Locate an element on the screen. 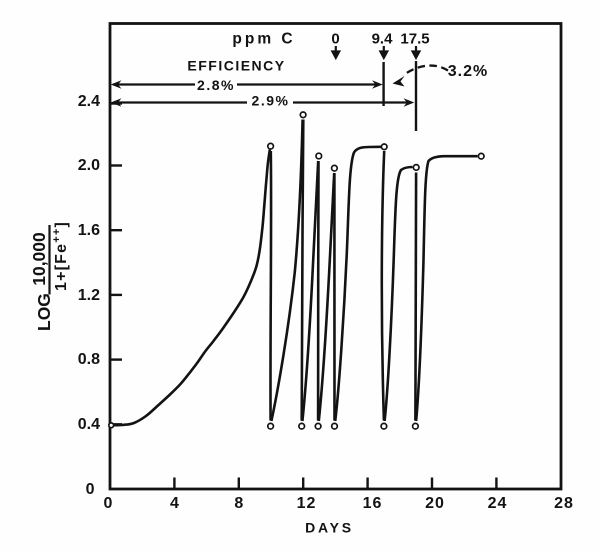  svg-text: 28 is located at coordinates (564, 503).